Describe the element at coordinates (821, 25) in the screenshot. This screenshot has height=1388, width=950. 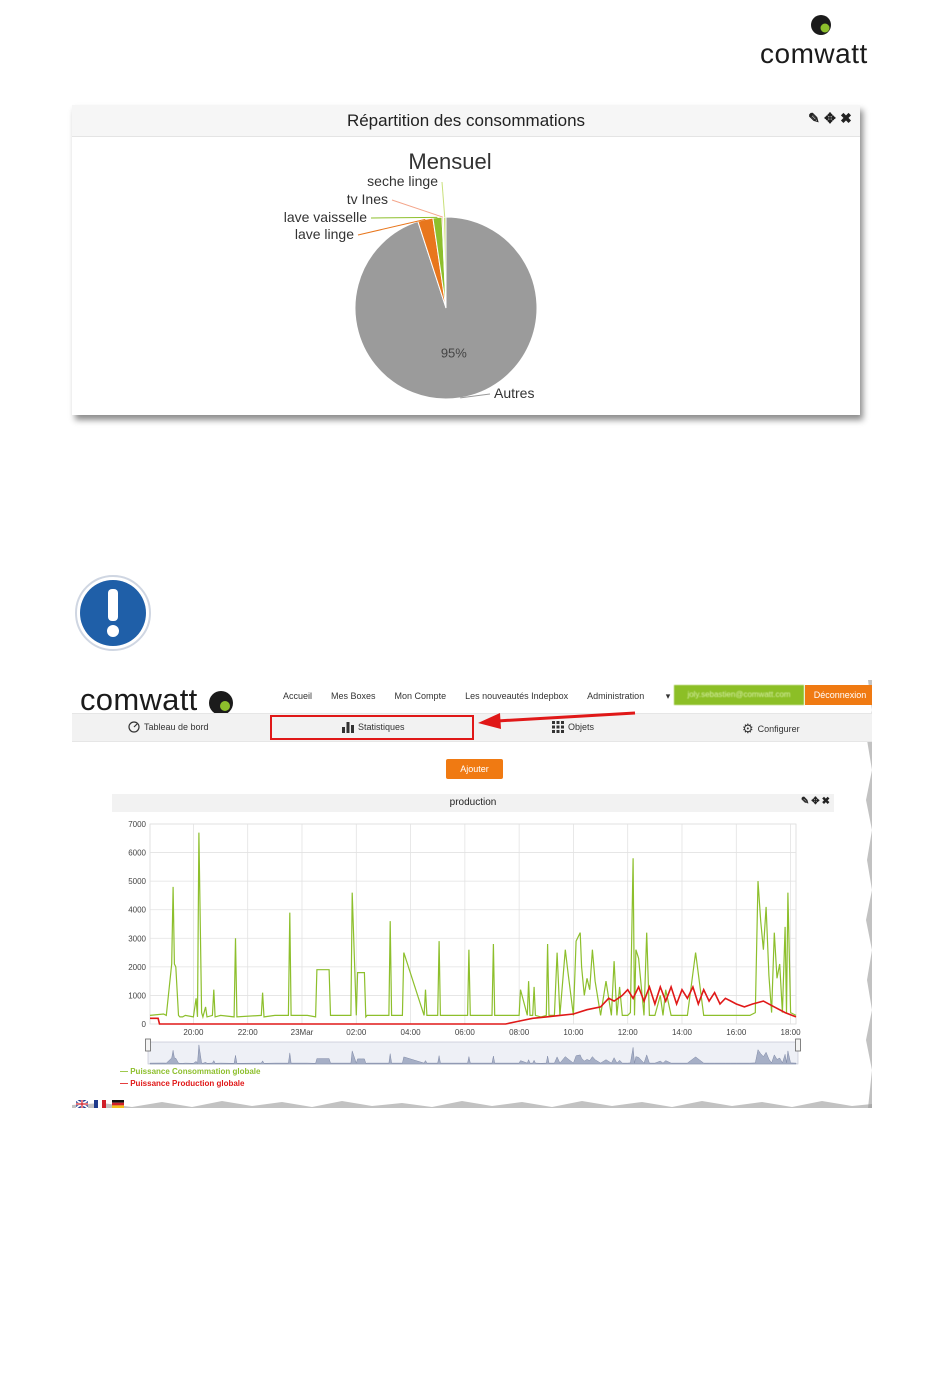
I see `comwatt-logo-mark` at that location.